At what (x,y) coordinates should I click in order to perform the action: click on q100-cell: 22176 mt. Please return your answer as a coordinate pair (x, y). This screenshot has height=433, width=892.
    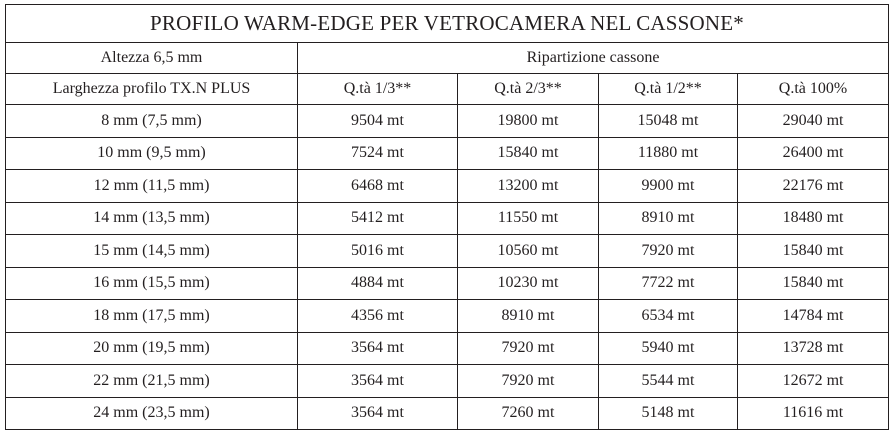
    Looking at the image, I should click on (813, 186).